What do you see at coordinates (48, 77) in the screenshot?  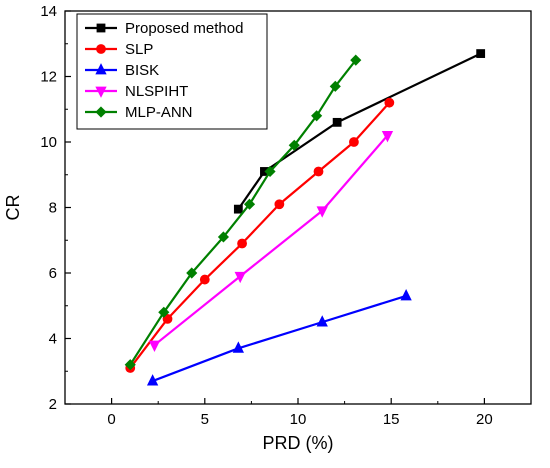 I see `y-tick-label: 12` at bounding box center [48, 77].